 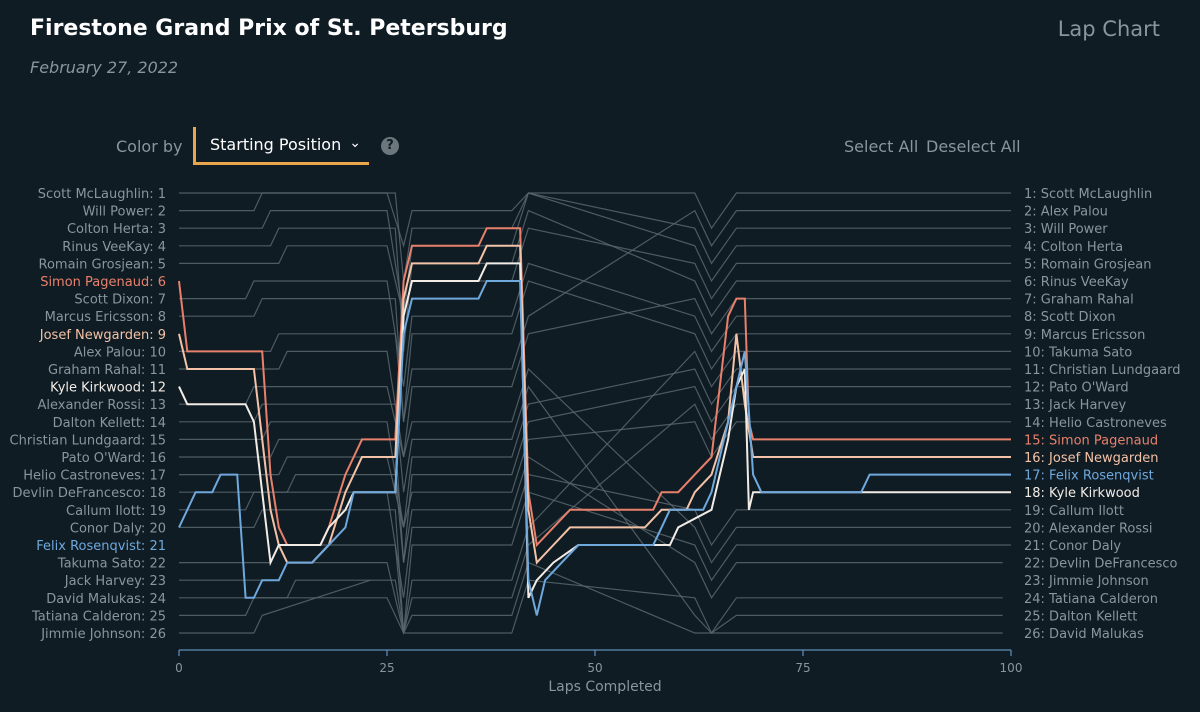 I want to click on finish-label: 14: Helio Castroneves, so click(x=1095, y=423).